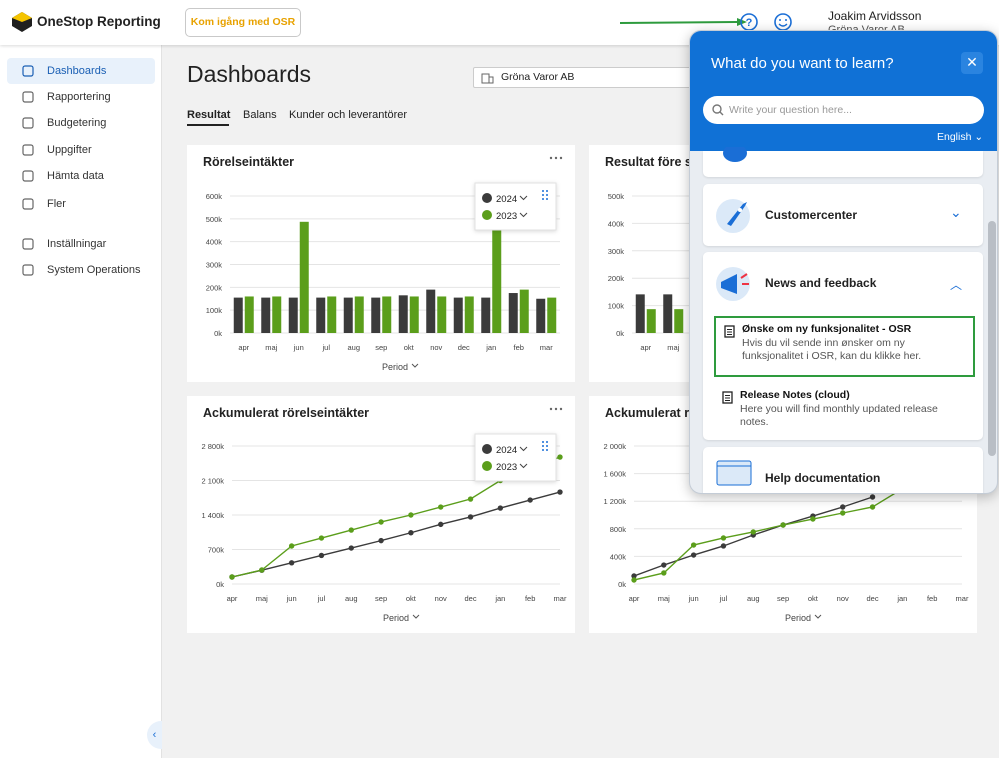 This screenshot has height=758, width=999. I want to click on nav-label: Uppgifter, so click(69, 150).